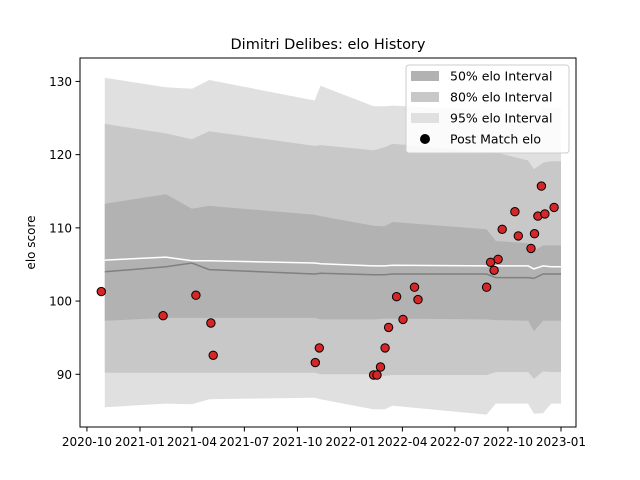  I want to click on y-axis: 90 100 110 120 130, so click(64, 228).